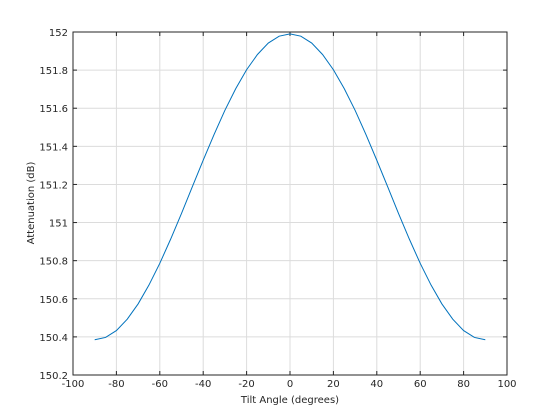 The width and height of the screenshot is (560, 420). Describe the element at coordinates (116, 384) in the screenshot. I see `x-tick-label: -80` at that location.